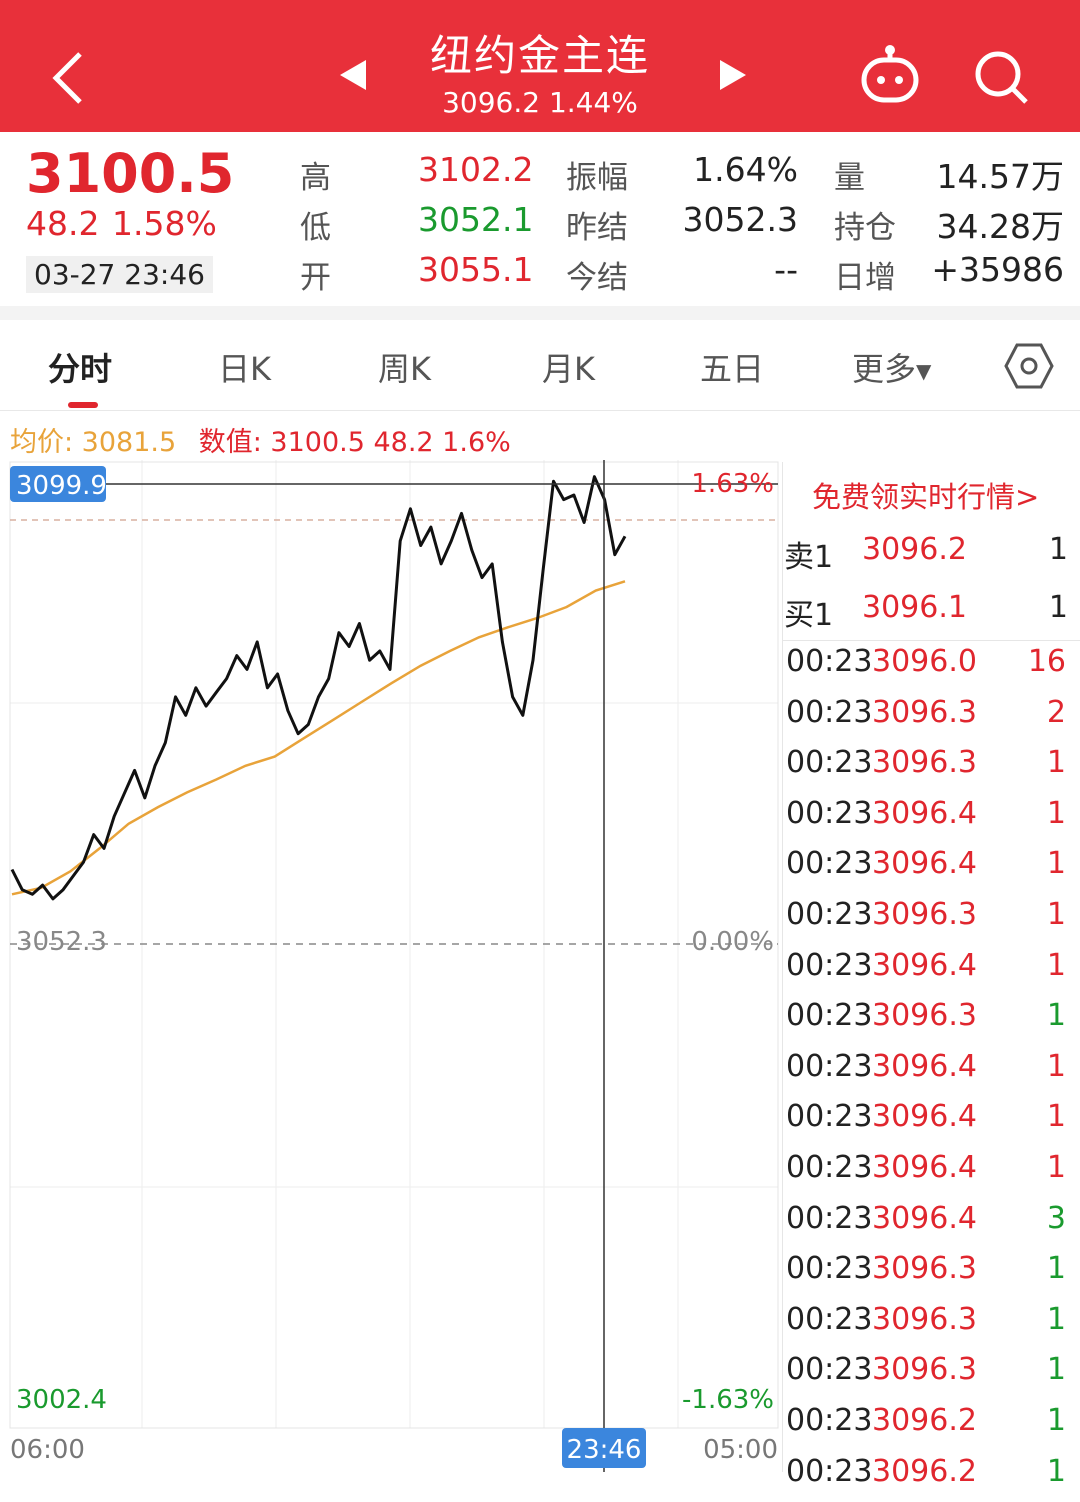 The height and width of the screenshot is (1502, 1080). Describe the element at coordinates (740, 1450) in the screenshot. I see `x-end-label: 05:00` at that location.